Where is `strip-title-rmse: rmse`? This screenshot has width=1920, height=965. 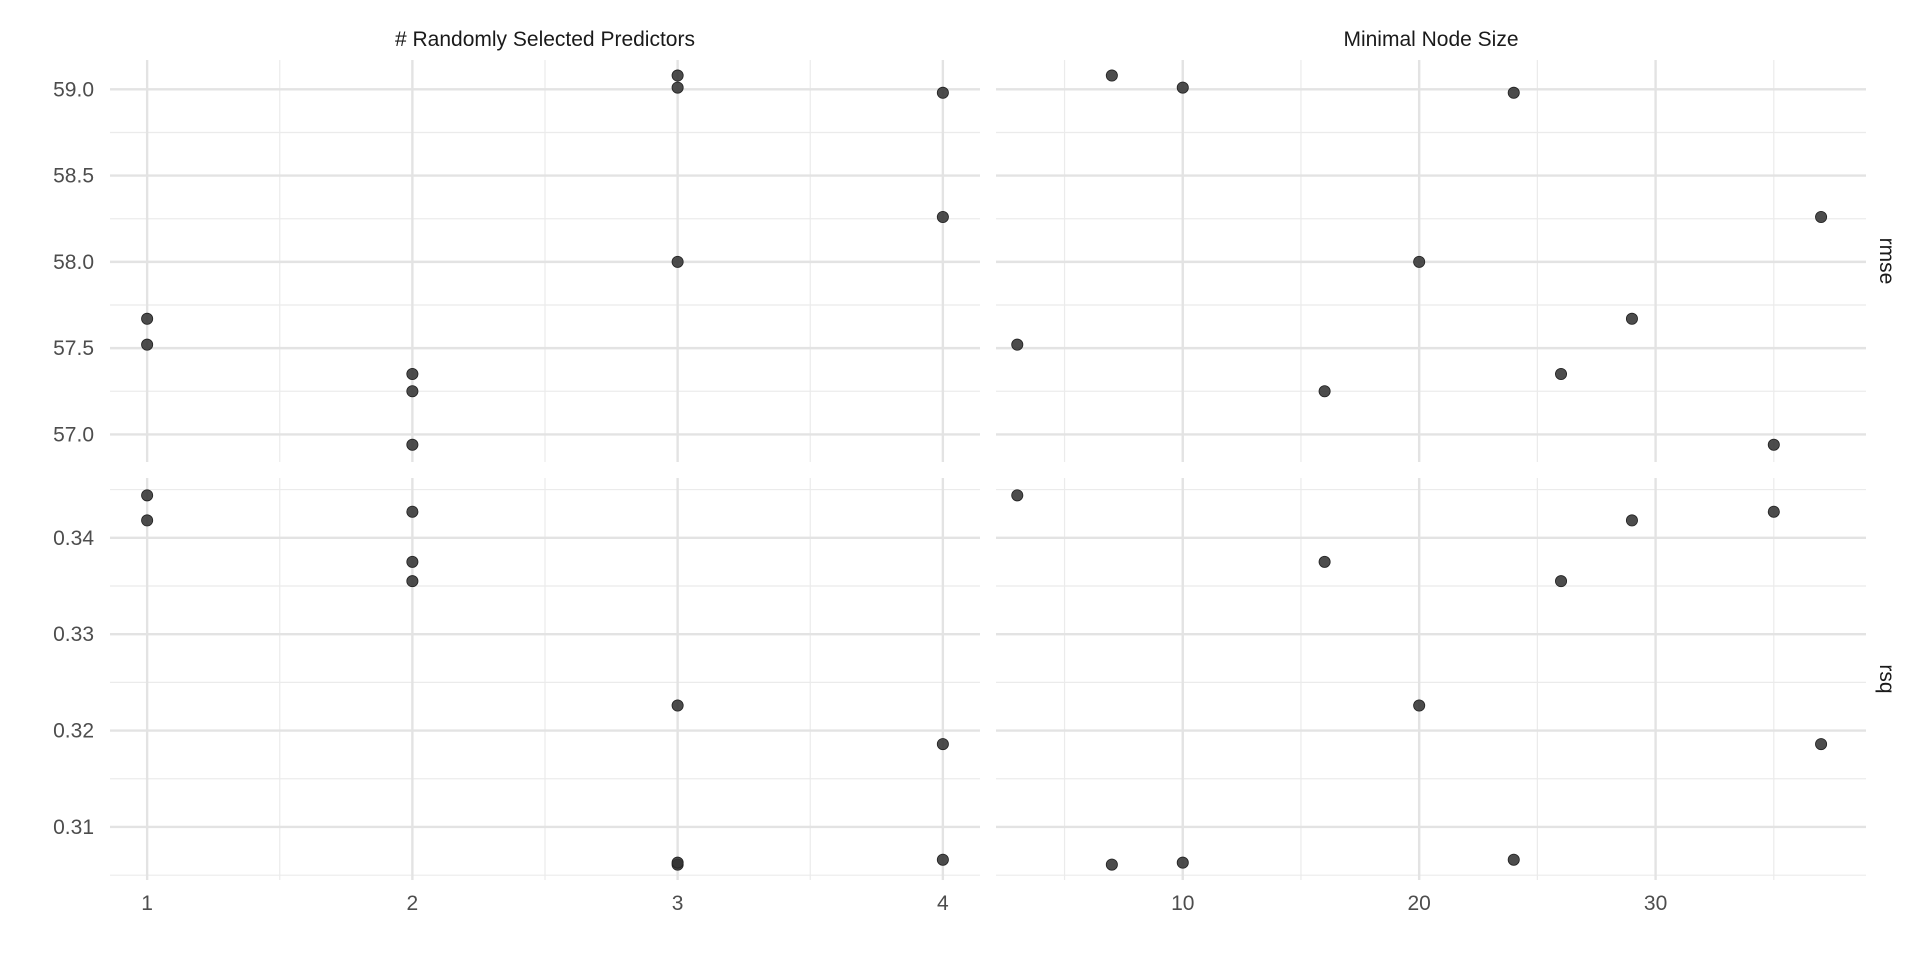
strip-title-rmse: rmse is located at coordinates (1886, 261).